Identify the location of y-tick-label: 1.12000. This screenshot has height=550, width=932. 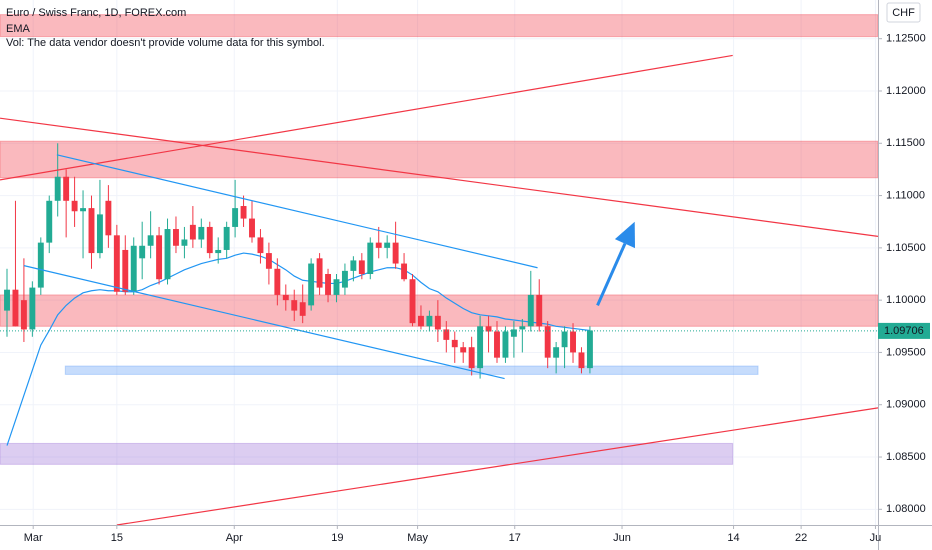
(906, 91).